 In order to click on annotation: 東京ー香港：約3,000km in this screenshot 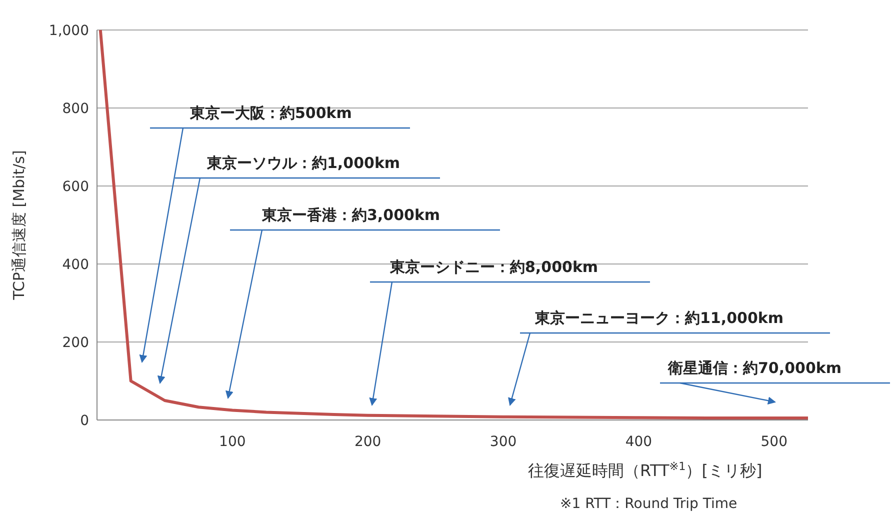, I will do `click(350, 215)`.